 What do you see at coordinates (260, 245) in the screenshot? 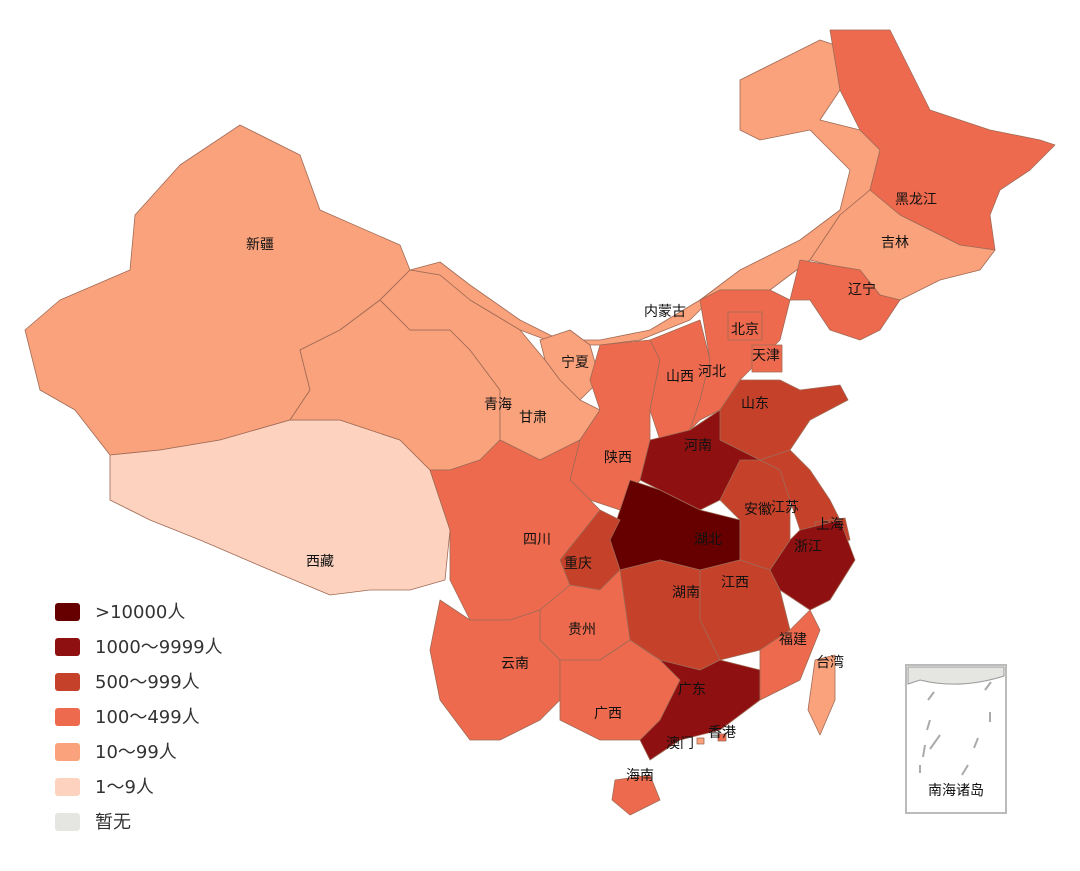
I see `region-label: 新疆` at bounding box center [260, 245].